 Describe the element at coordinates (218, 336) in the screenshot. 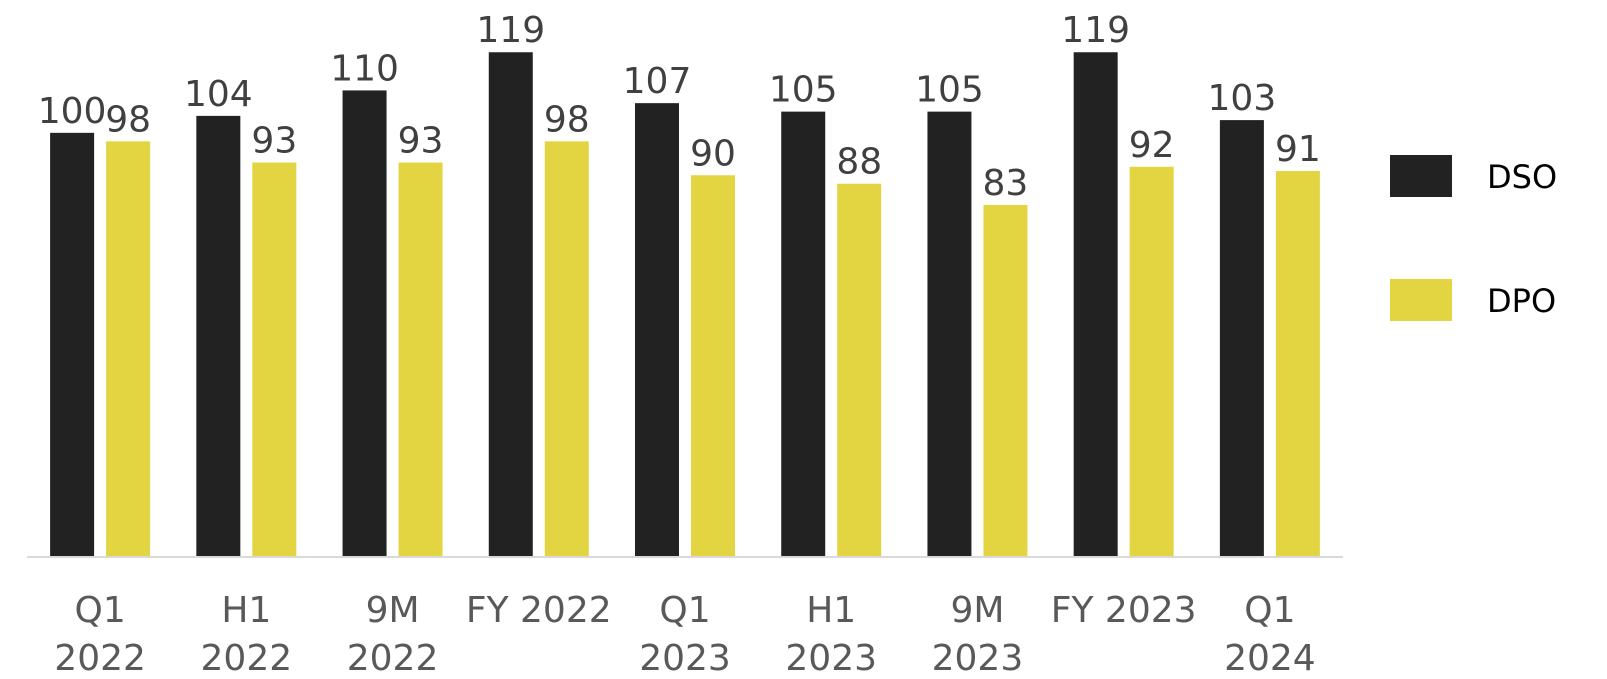

I see `bar-dso-h1-2022` at that location.